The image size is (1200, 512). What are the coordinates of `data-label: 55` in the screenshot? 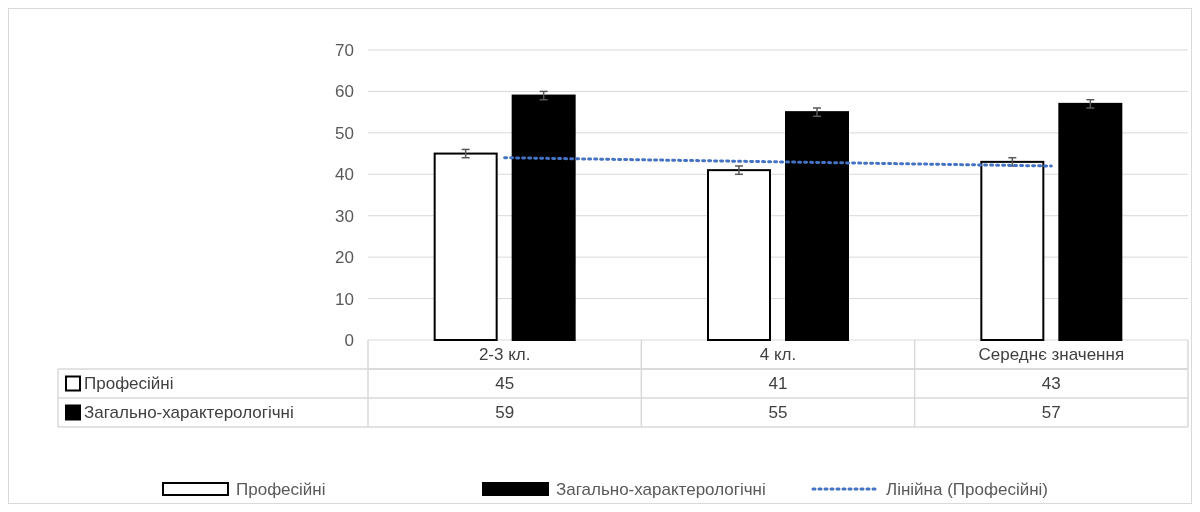 It's located at (778, 413).